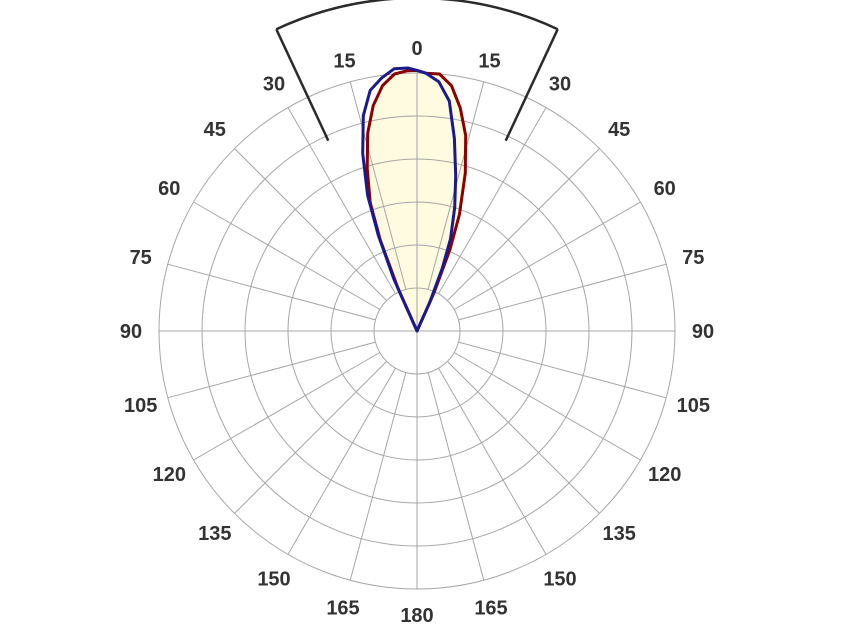 This screenshot has width=844, height=633. What do you see at coordinates (417, 15) in the screenshot?
I see `beam-sector-arc` at bounding box center [417, 15].